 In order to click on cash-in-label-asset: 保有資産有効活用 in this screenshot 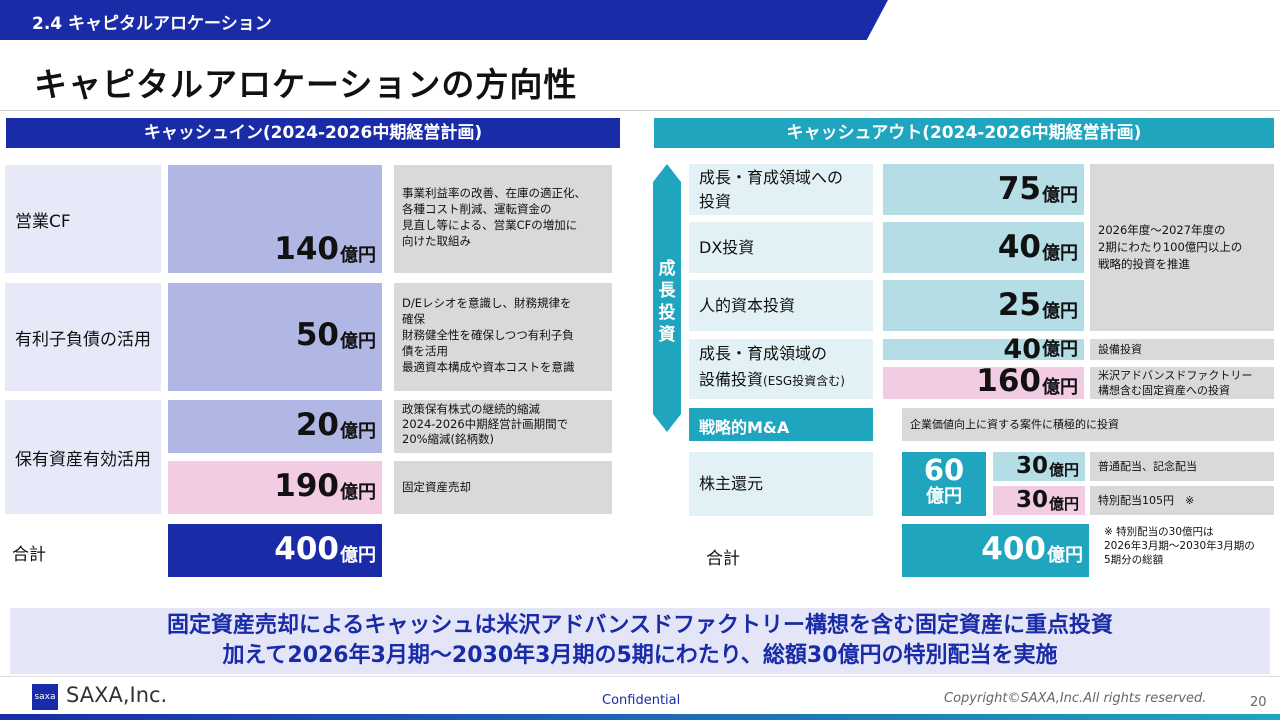, I will do `click(83, 457)`.